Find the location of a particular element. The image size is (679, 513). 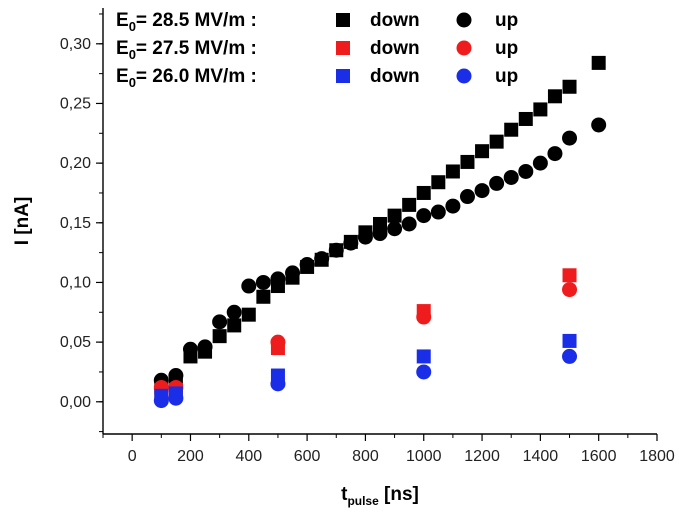

x-tick-label: 800 is located at coordinates (365, 456).